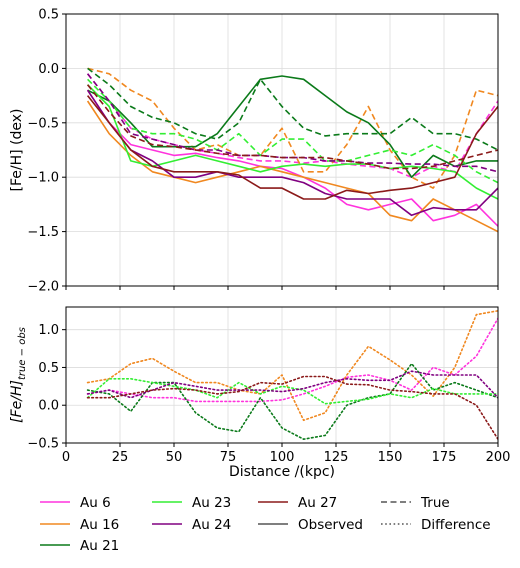  What do you see at coordinates (95, 503) in the screenshot?
I see `legend-label-au-6: Au 6` at bounding box center [95, 503].